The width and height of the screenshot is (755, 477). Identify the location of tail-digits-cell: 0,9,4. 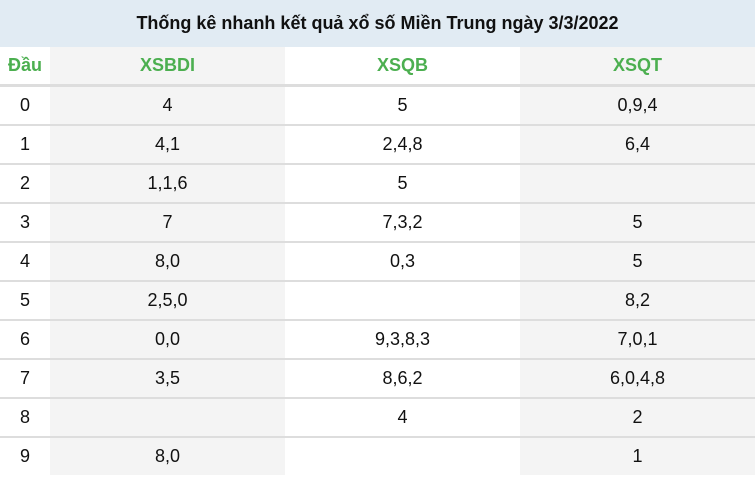
(637, 105).